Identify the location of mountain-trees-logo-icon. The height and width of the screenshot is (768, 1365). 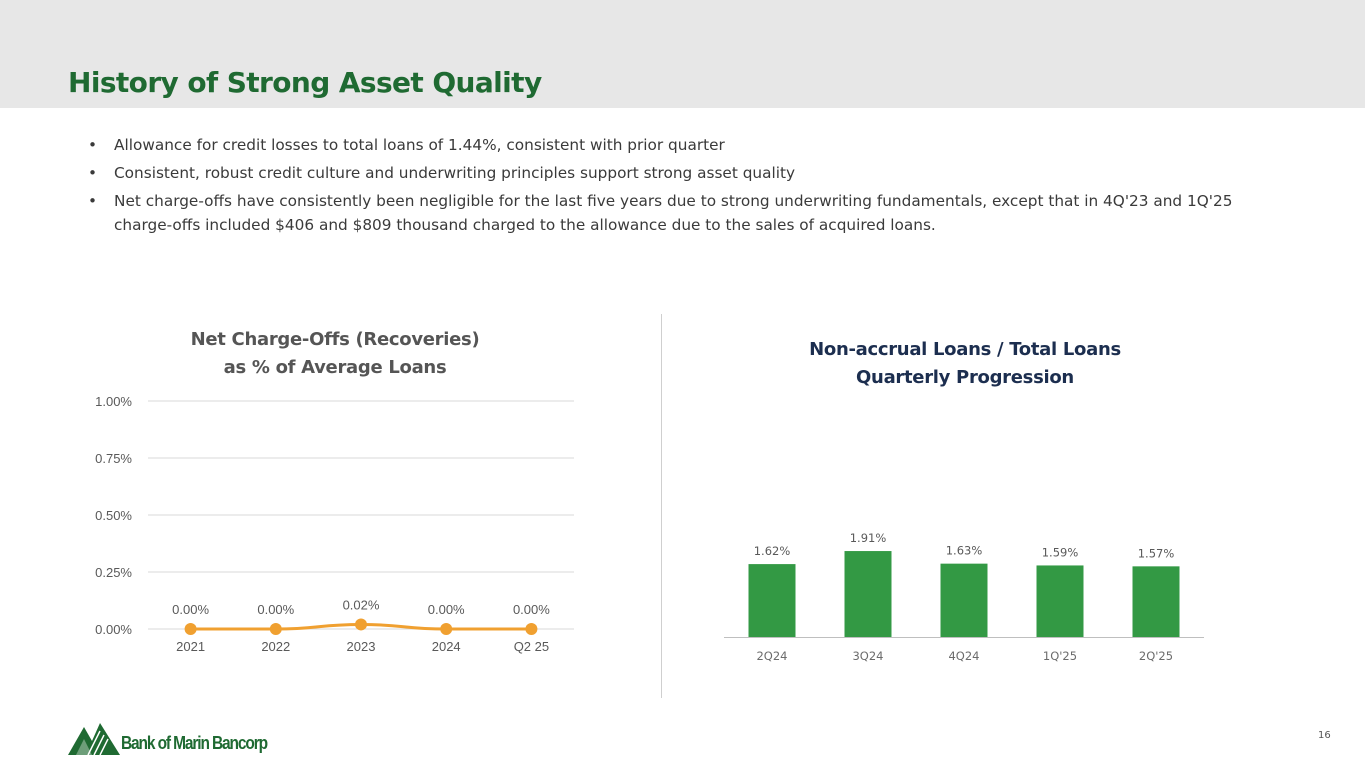
(94, 739).